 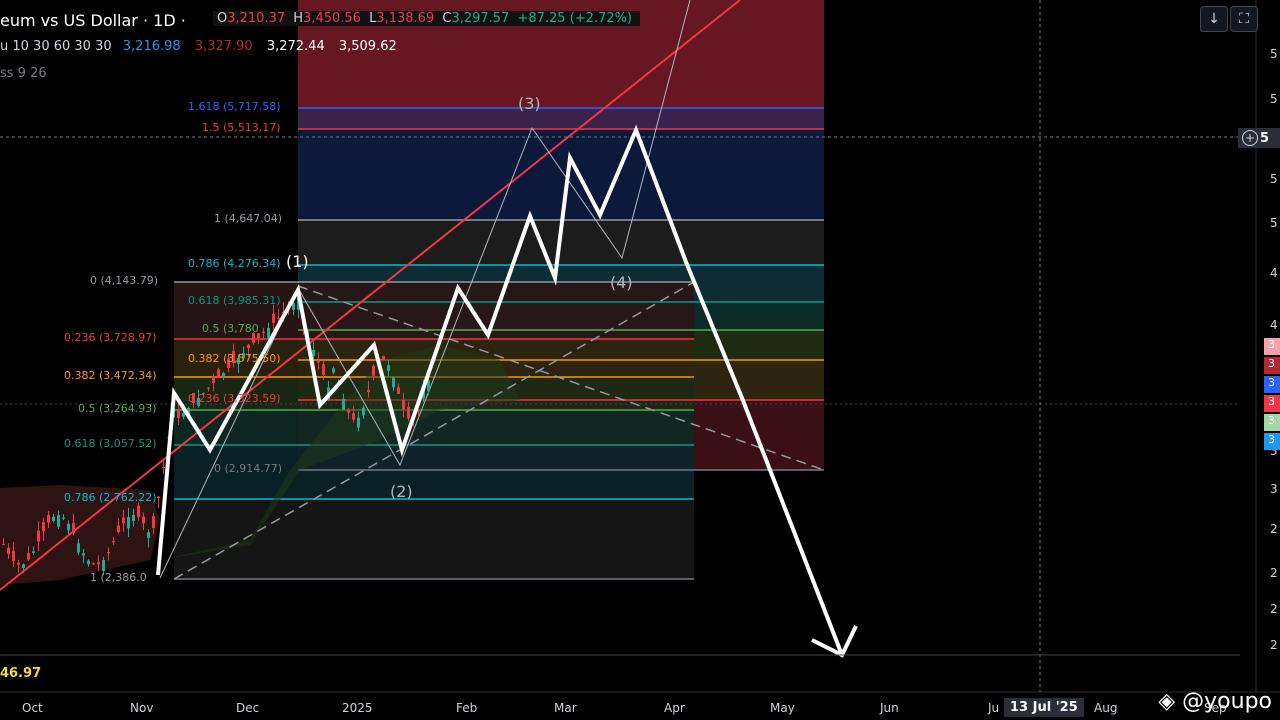 What do you see at coordinates (561, 118) in the screenshot?
I see `purple-zone` at bounding box center [561, 118].